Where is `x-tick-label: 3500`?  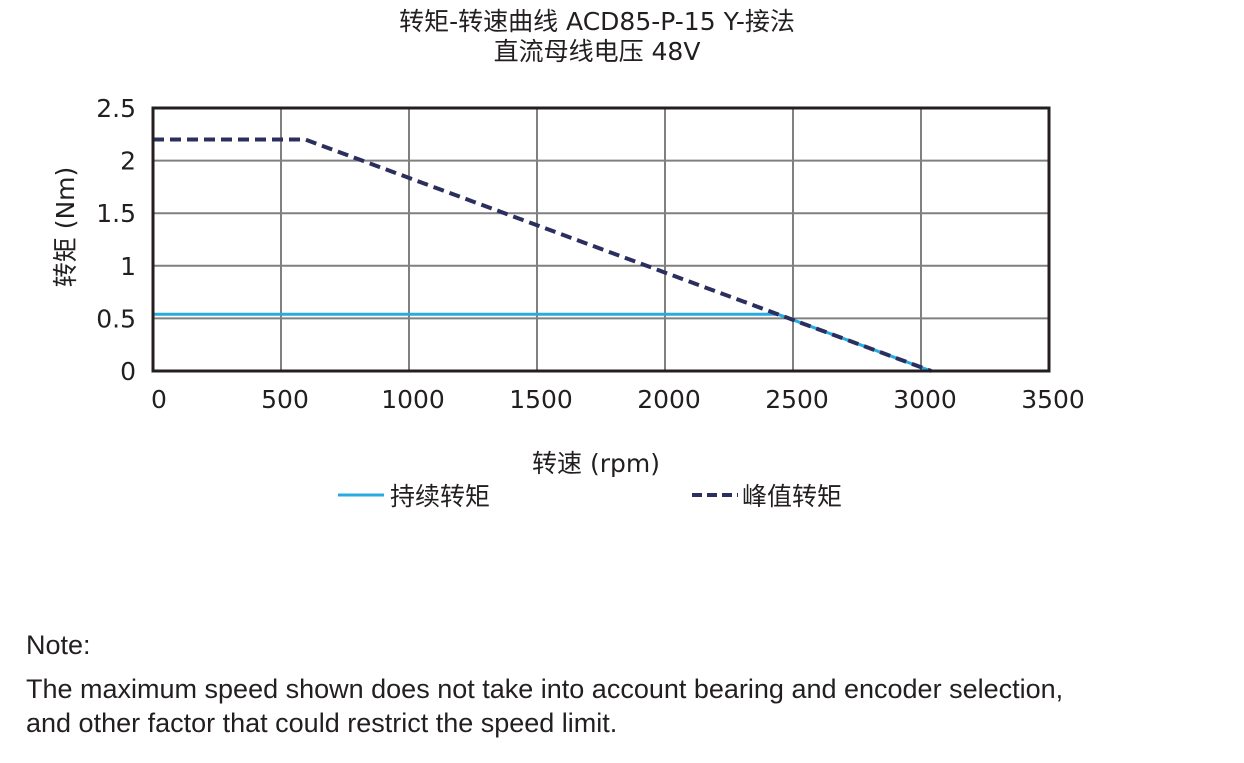
x-tick-label: 3500 is located at coordinates (1053, 399).